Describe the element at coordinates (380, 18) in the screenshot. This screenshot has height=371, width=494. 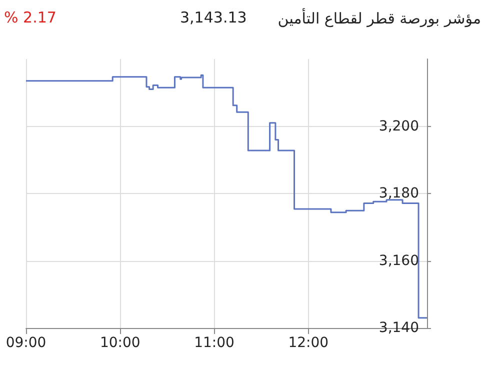
I see `chart-title: مؤشر بورصة قطر لقطاع التأمين` at that location.